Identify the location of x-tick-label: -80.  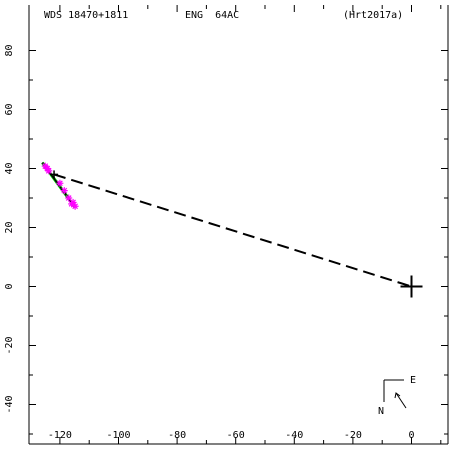
(177, 435).